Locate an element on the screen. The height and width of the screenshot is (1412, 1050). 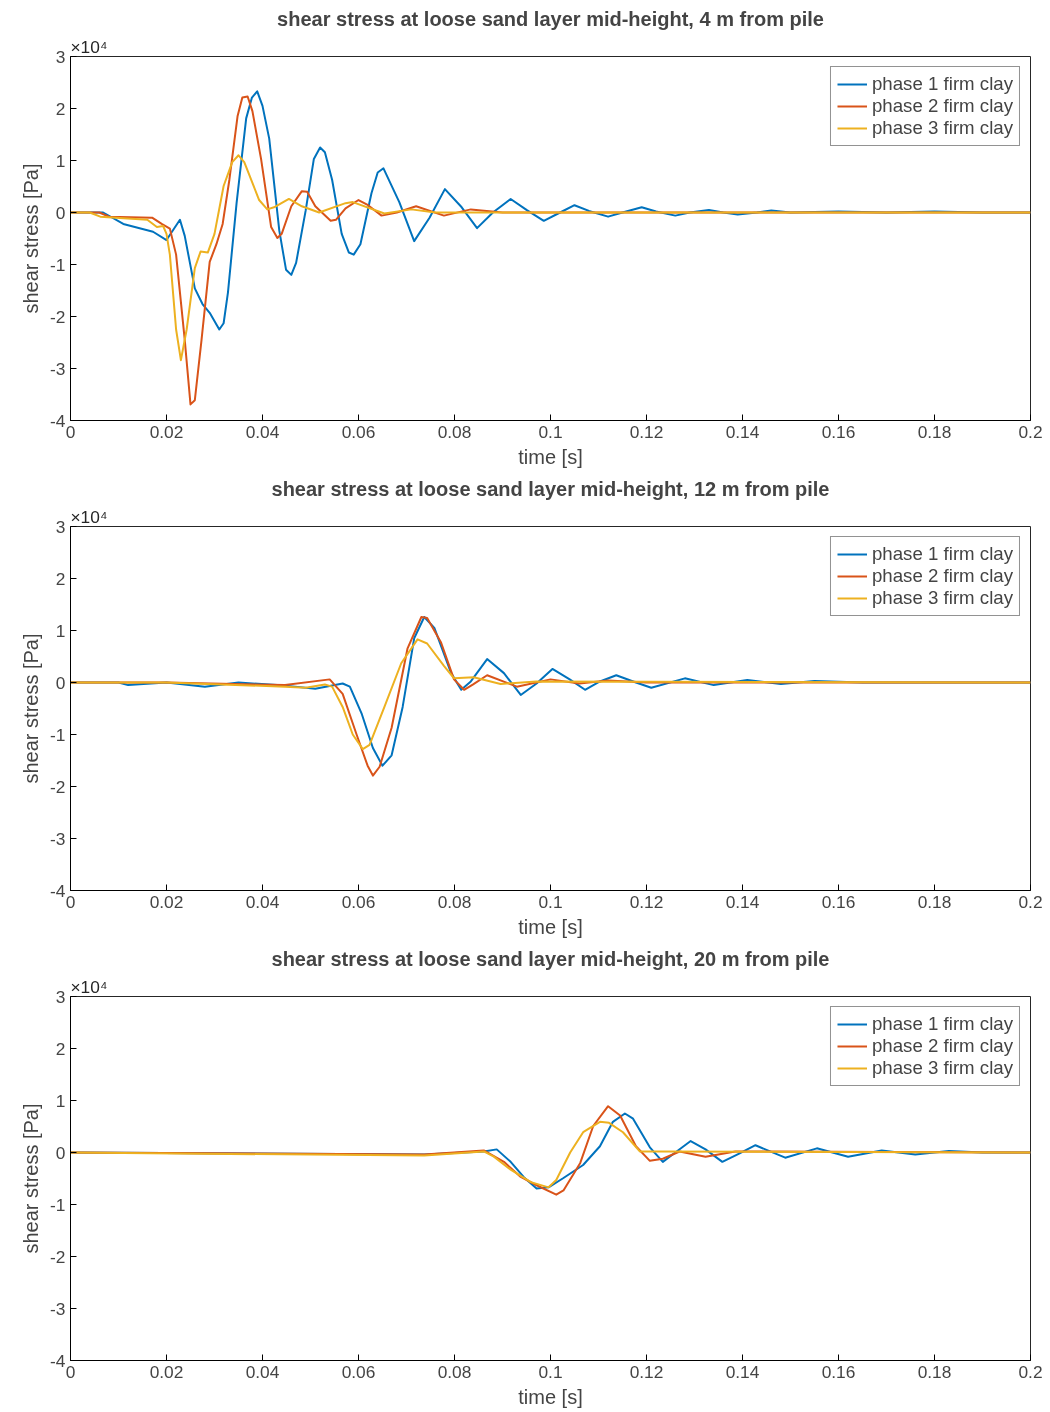
chart-title: shear stress at loose sand layer mid-height, 4 m from pile is located at coordinates (550, 18).